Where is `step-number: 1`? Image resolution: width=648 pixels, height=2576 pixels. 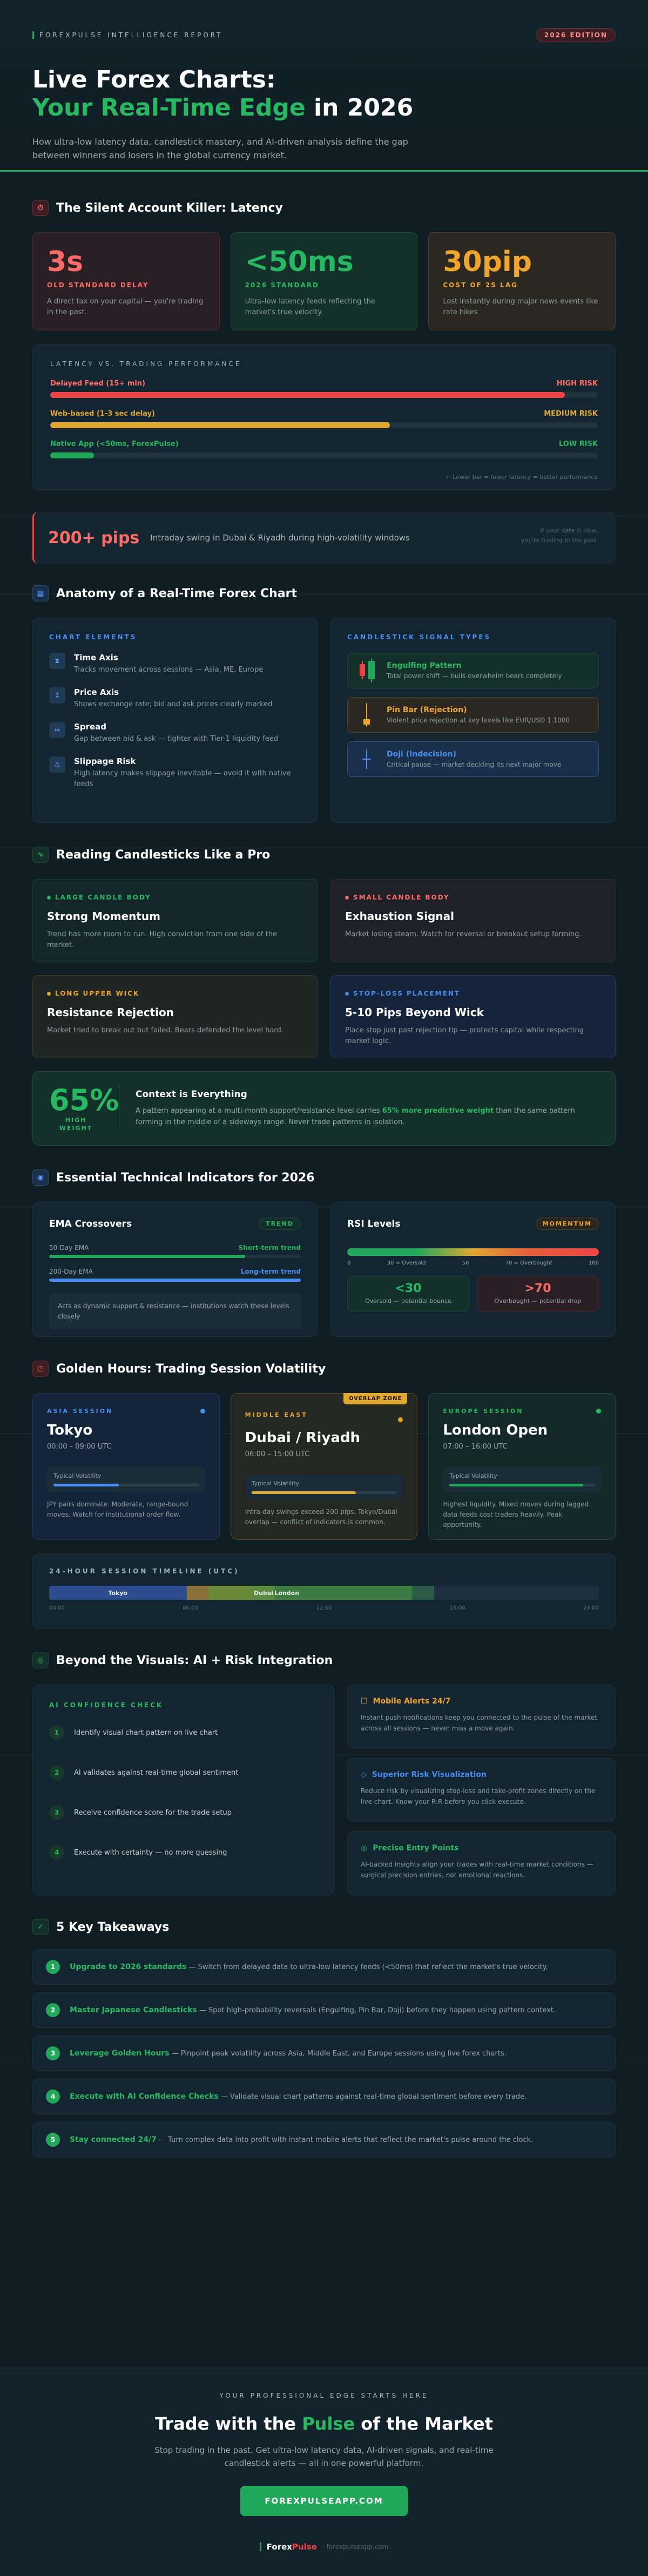 step-number: 1 is located at coordinates (57, 1733).